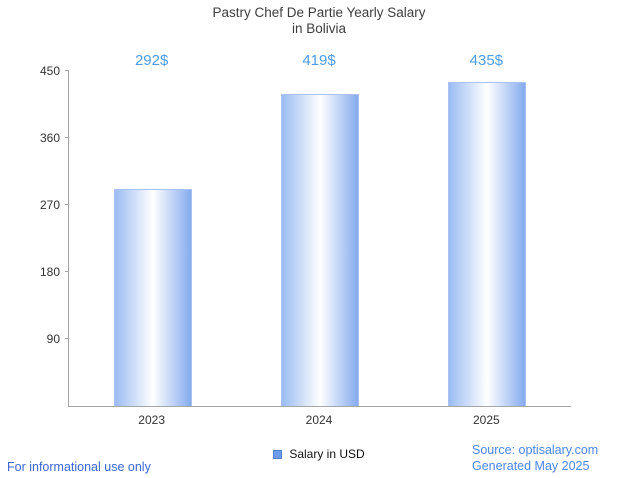 This screenshot has width=638, height=478. Describe the element at coordinates (79, 467) in the screenshot. I see `disclaimer-text: For informational use only` at that location.